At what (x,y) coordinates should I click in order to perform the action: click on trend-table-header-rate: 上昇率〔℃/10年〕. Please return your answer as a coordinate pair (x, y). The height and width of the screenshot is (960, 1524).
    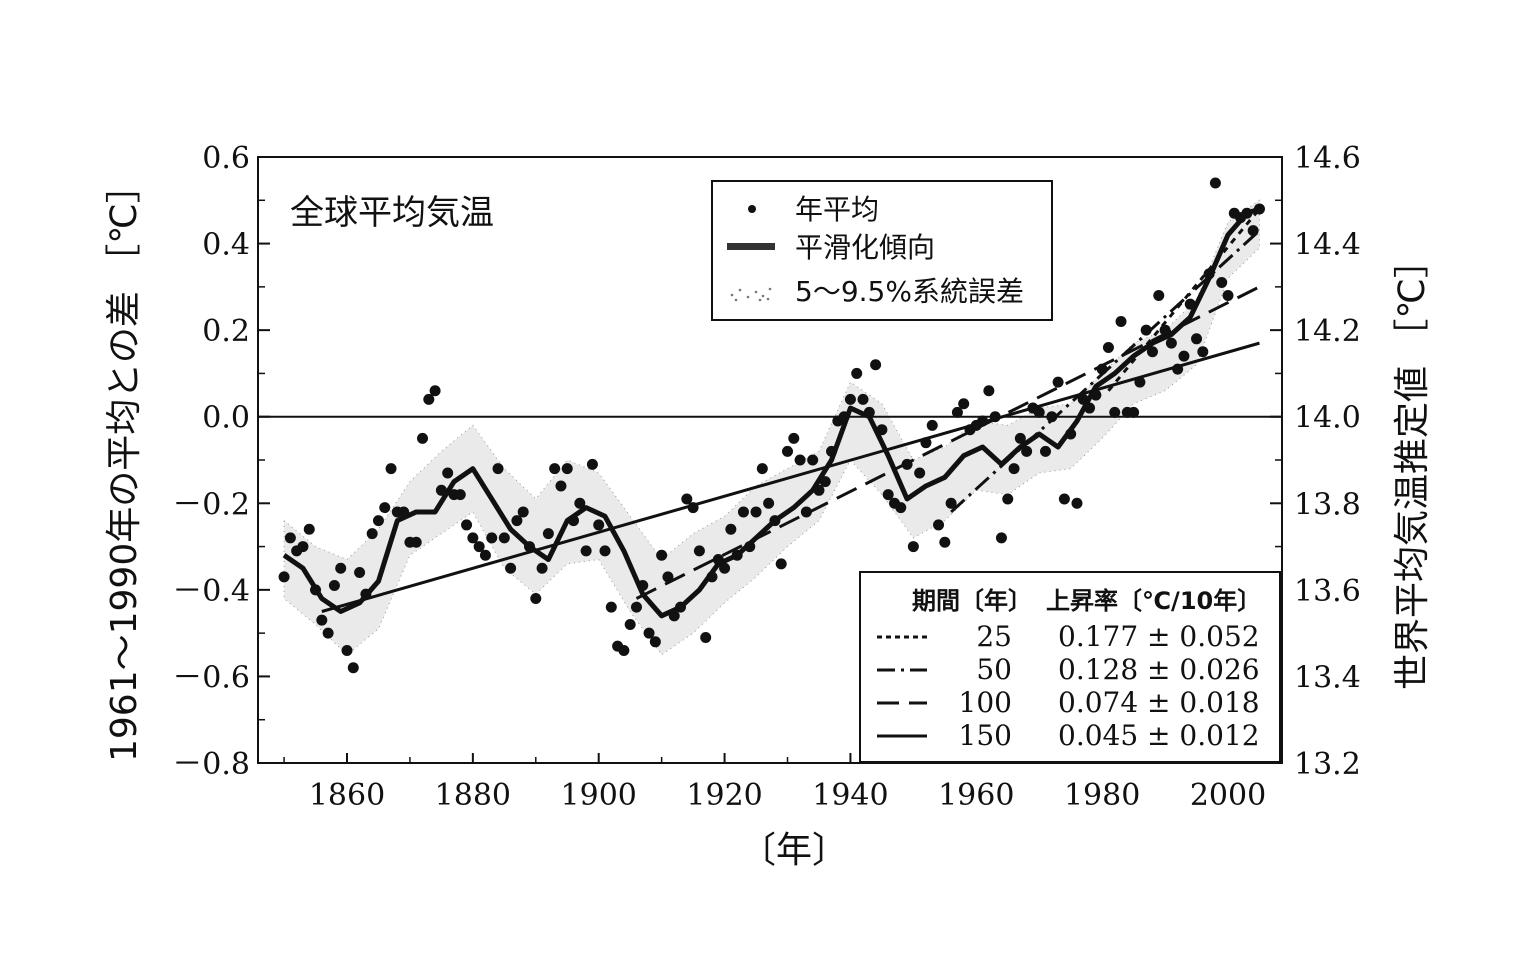
    Looking at the image, I should click on (1153, 601).